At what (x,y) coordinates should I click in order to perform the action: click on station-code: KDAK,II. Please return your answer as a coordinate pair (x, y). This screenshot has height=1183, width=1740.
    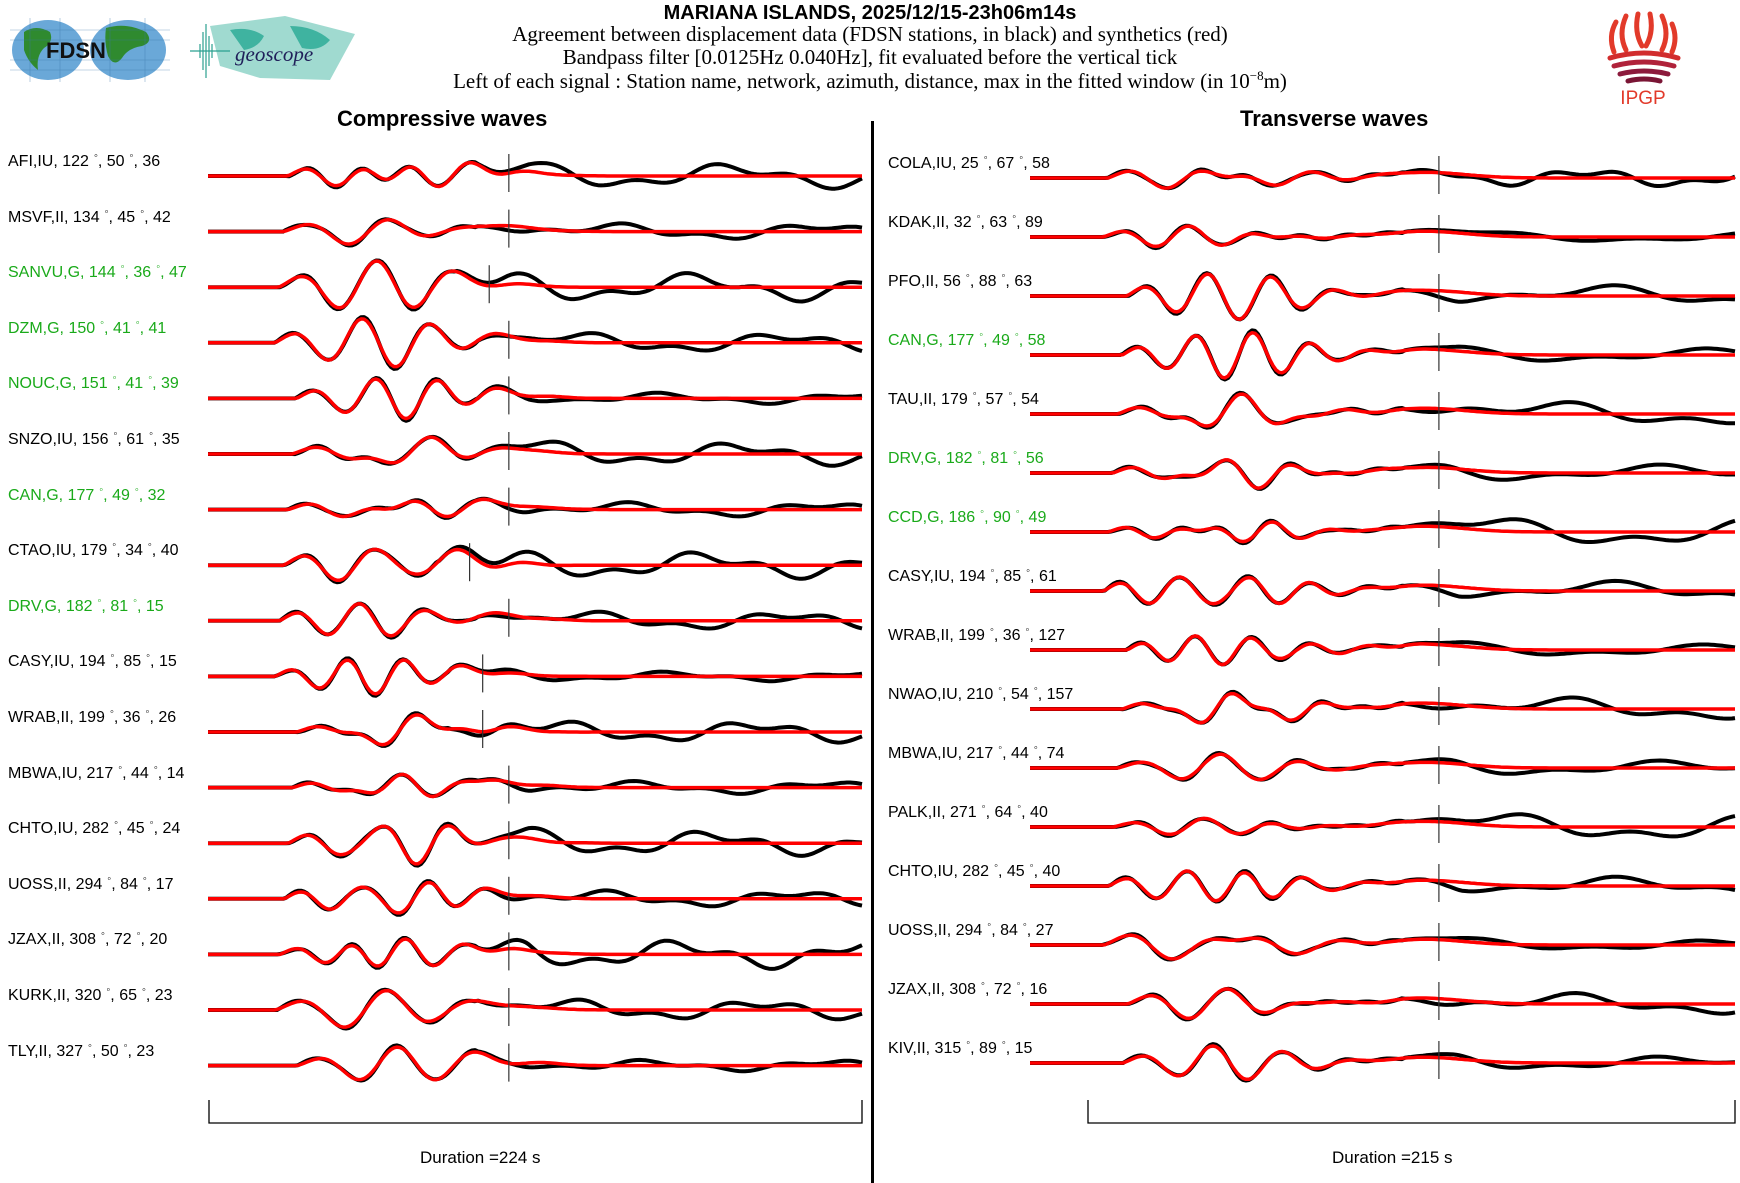
    Looking at the image, I should click on (916, 222).